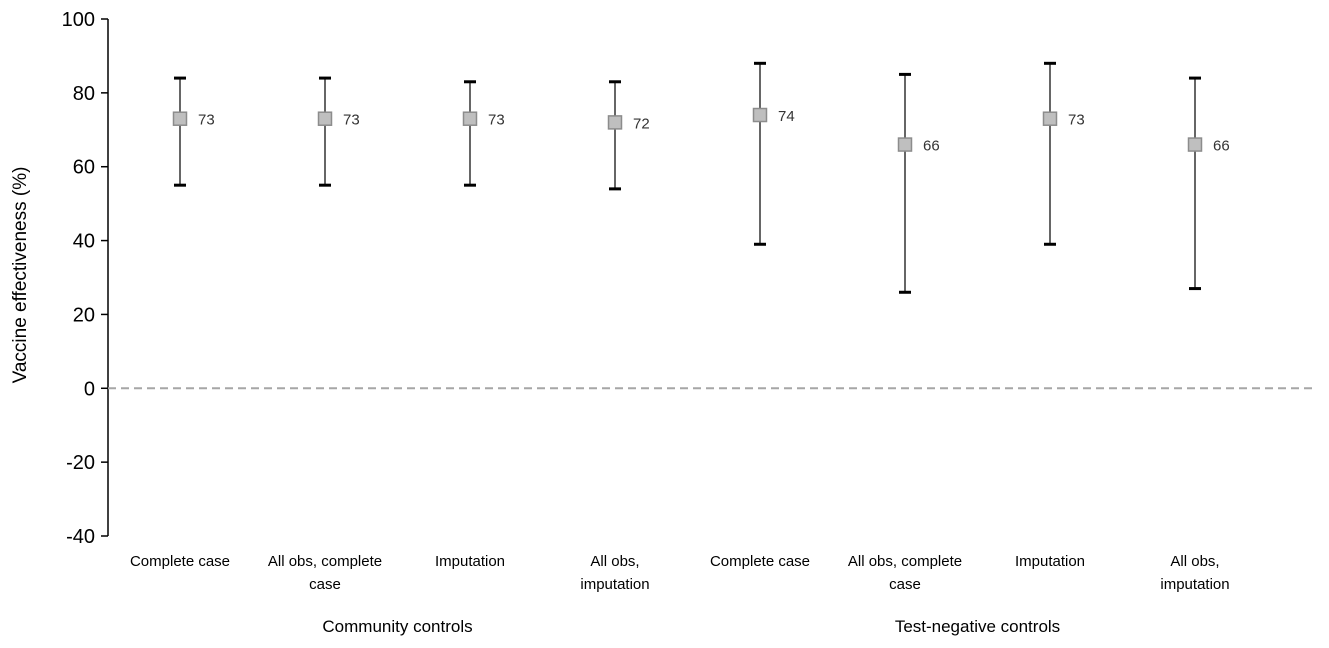 The image size is (1329, 648). Describe the element at coordinates (80, 463) in the screenshot. I see `y-tick-label: -20` at that location.